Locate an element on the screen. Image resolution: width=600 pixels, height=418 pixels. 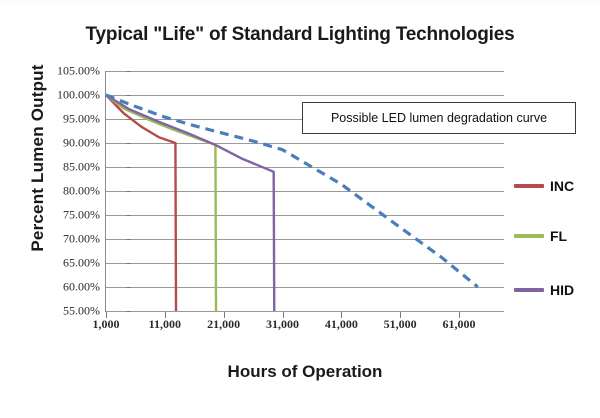
legend-item-hid: HID is located at coordinates (544, 290).